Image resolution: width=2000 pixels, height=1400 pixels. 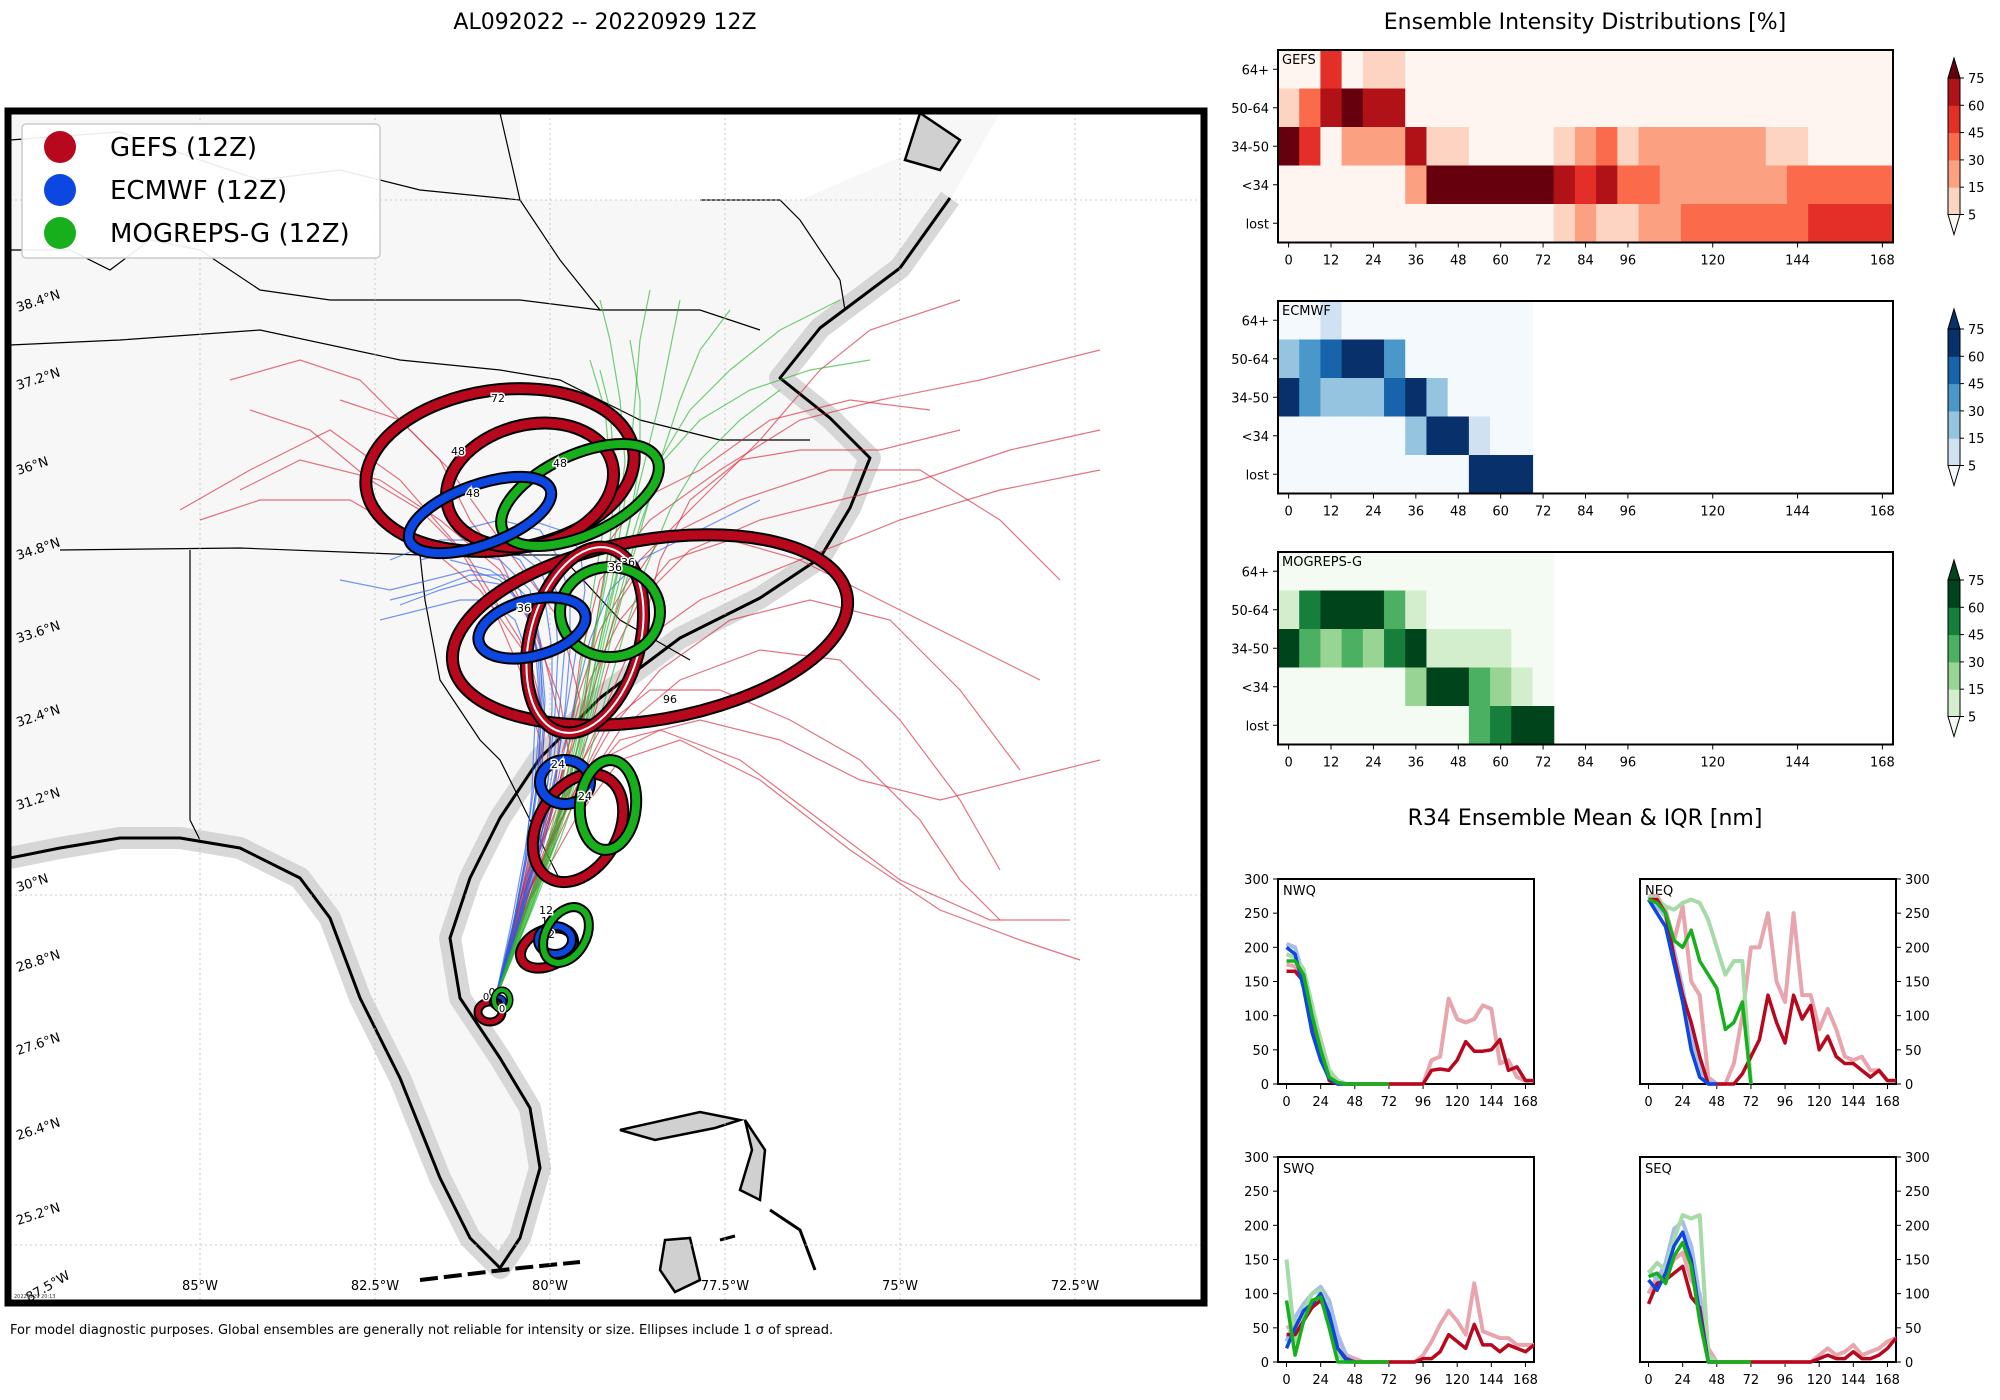 I want to click on series-iqr-ecmwf, so click(x=1320, y=1324).